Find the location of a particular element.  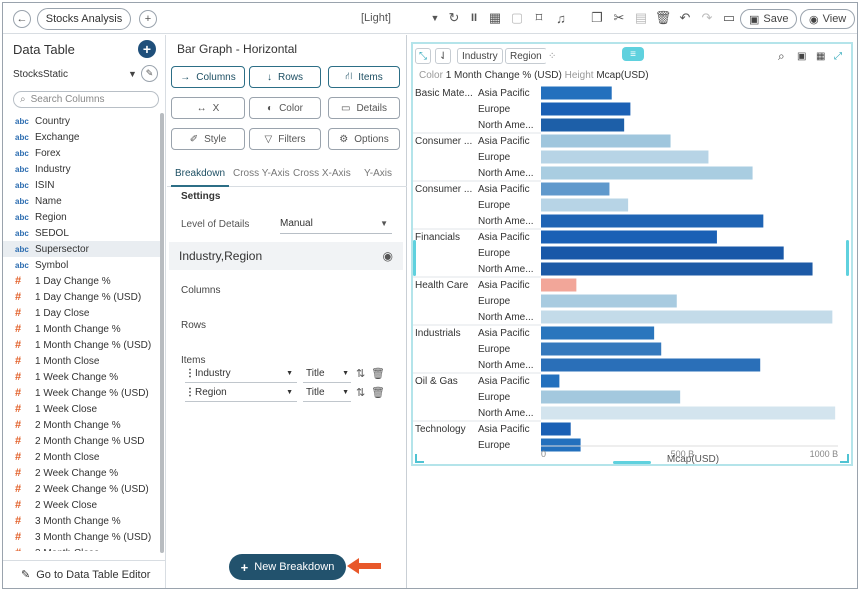

column-item: abc SEDOL is located at coordinates (81, 233).